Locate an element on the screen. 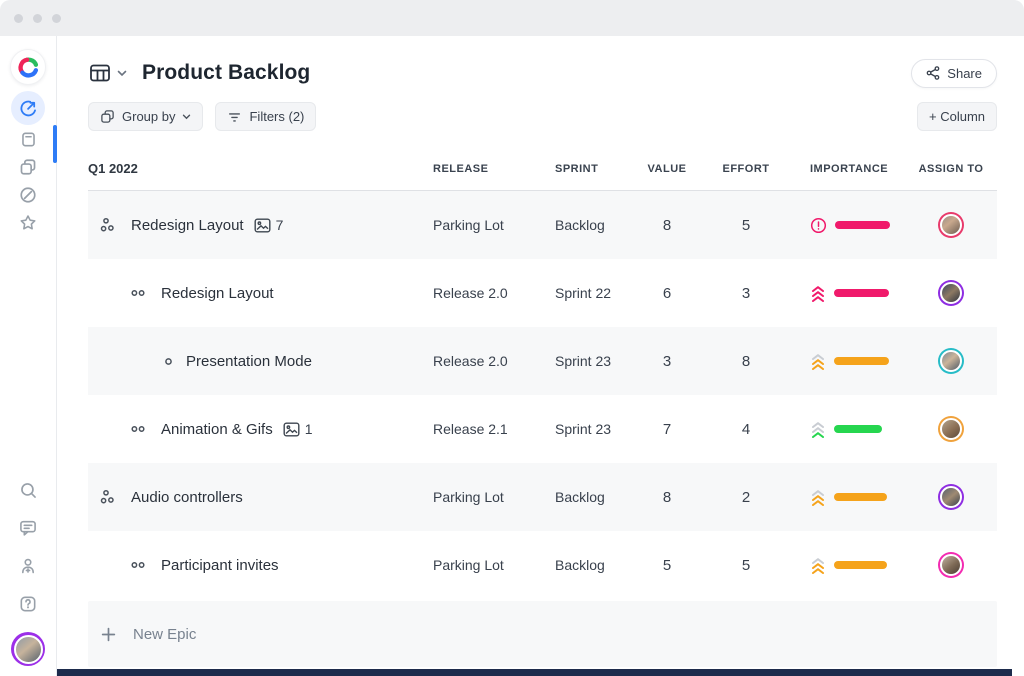 The height and width of the screenshot is (676, 1024). filter-icon is located at coordinates (235, 117).